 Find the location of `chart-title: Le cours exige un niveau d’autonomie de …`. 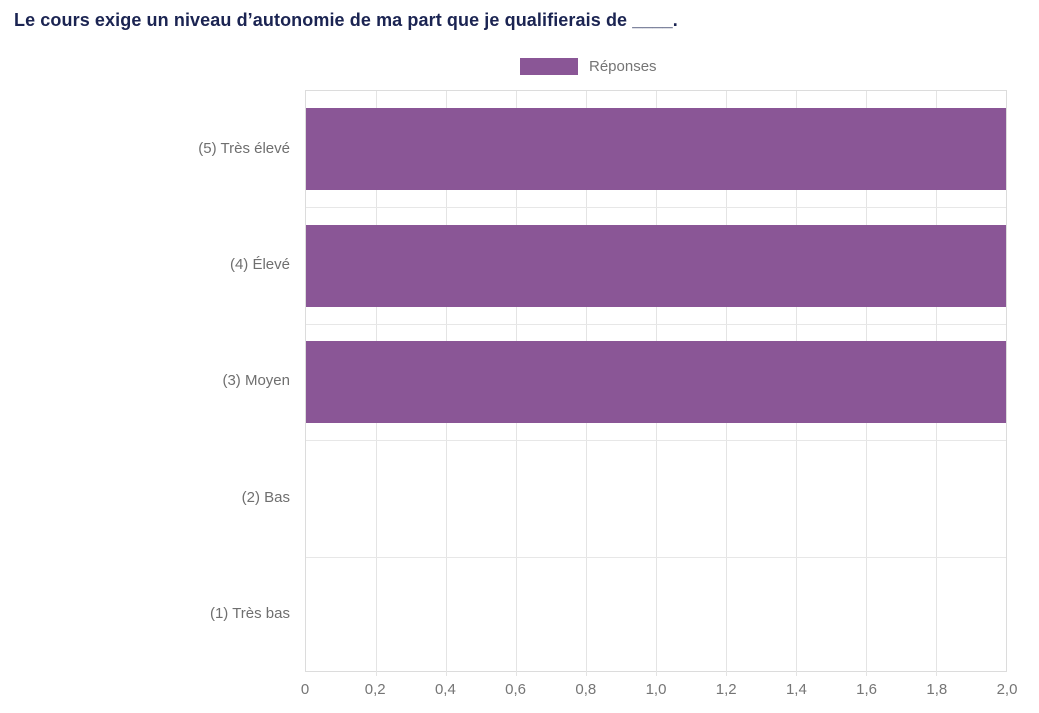

chart-title: Le cours exige un niveau d’autonomie de … is located at coordinates (346, 20).